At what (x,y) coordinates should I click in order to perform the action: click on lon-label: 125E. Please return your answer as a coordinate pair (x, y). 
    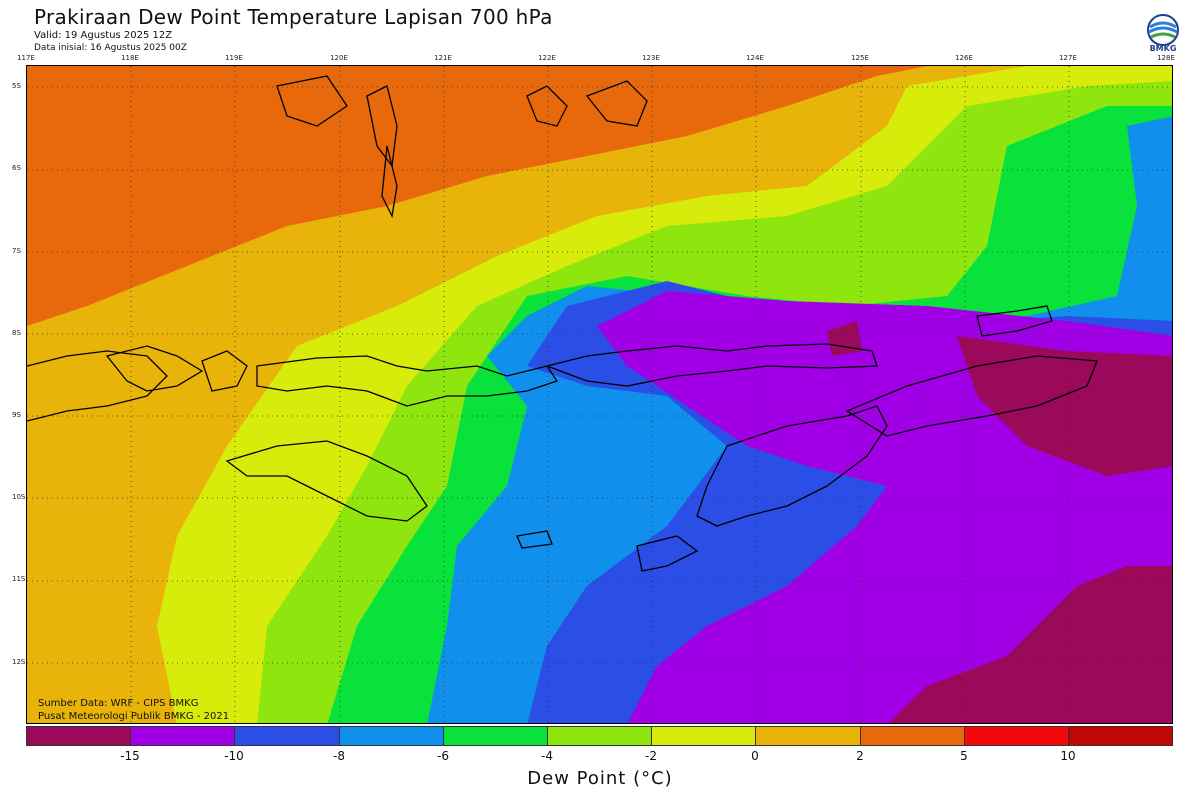
    Looking at the image, I should click on (860, 58).